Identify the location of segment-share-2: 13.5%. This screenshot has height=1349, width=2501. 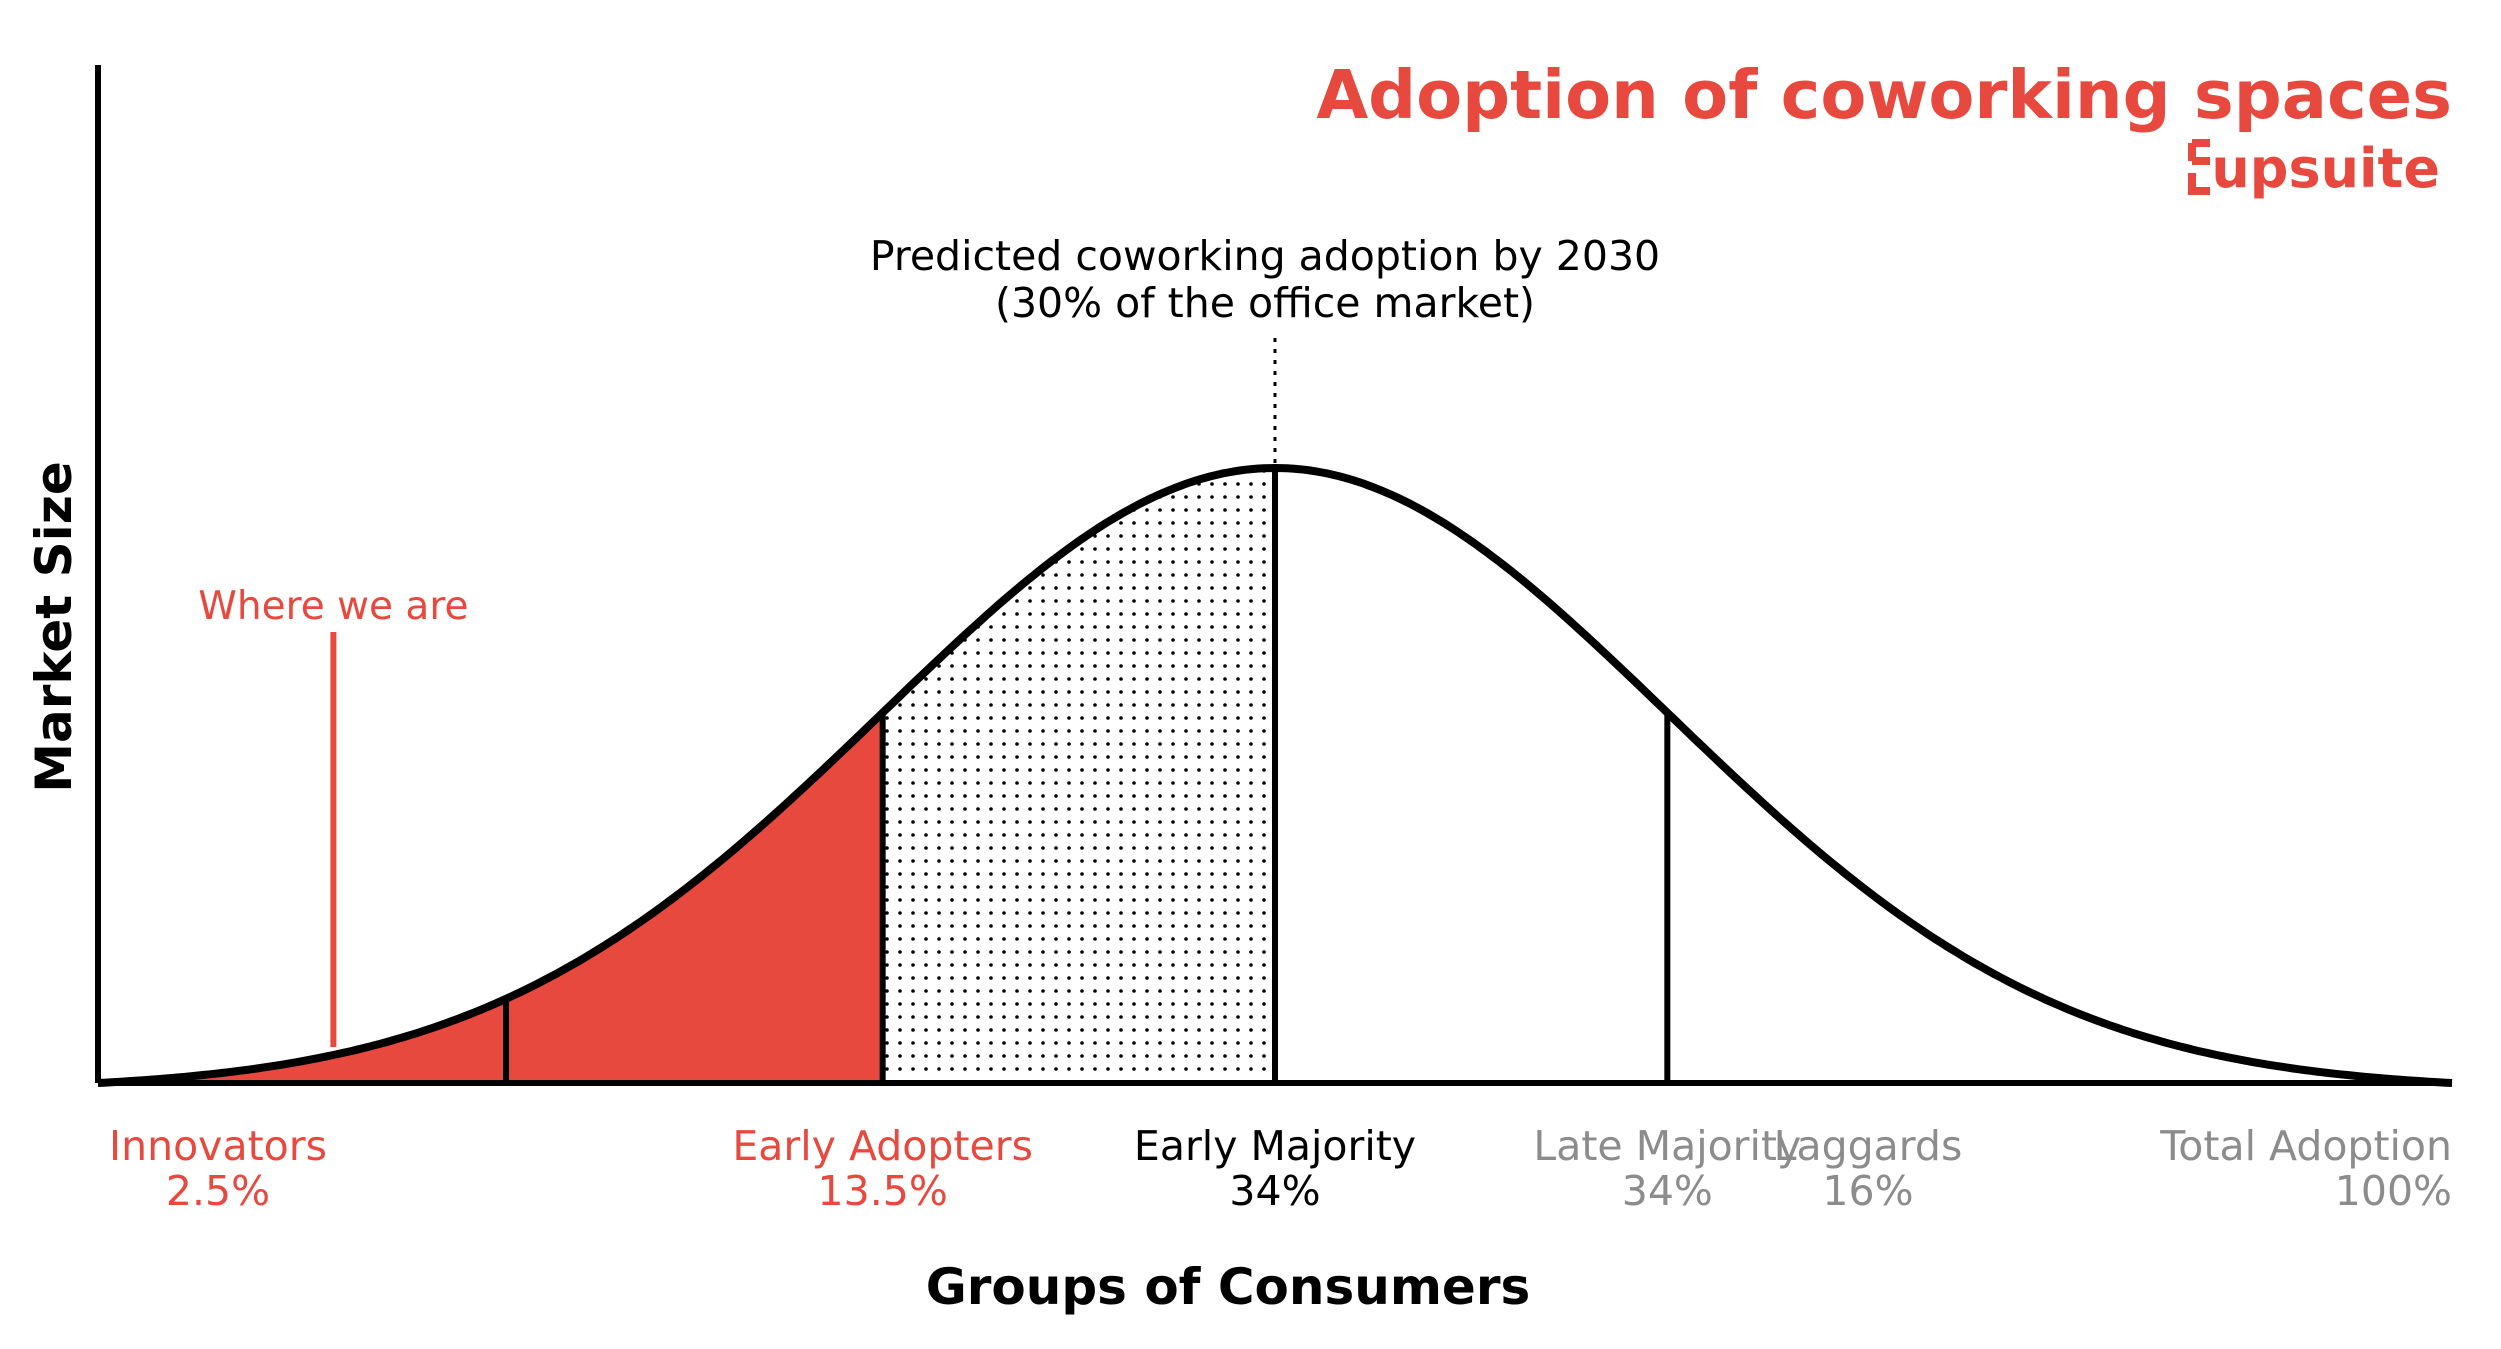
(883, 1191).